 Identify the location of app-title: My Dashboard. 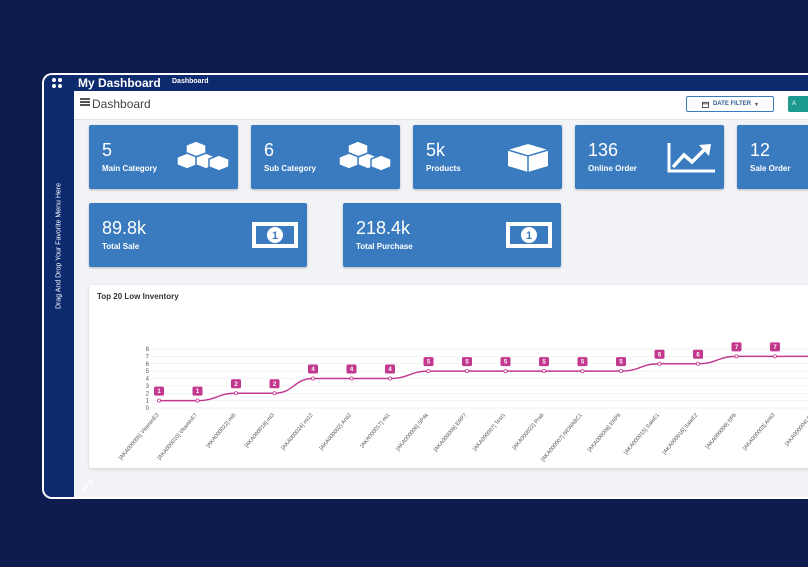
(119, 83).